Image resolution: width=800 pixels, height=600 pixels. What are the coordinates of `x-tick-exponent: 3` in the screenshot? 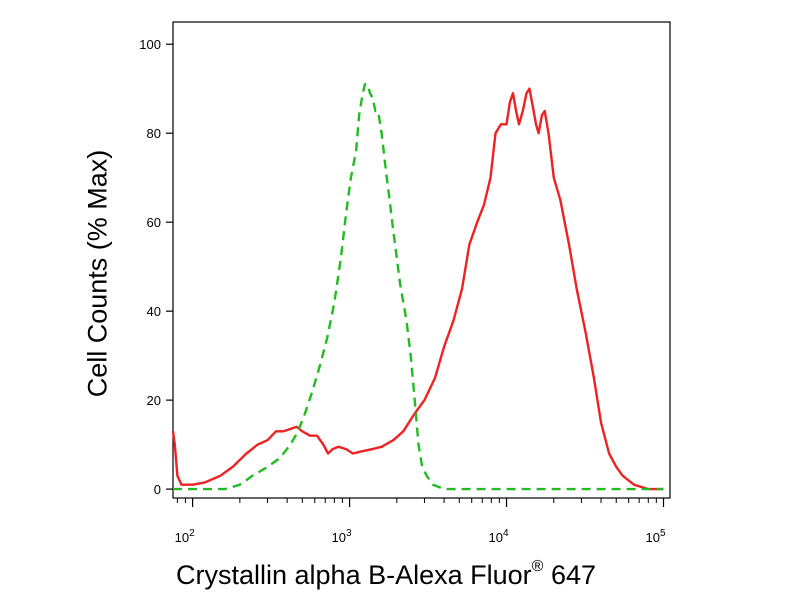 It's located at (349, 533).